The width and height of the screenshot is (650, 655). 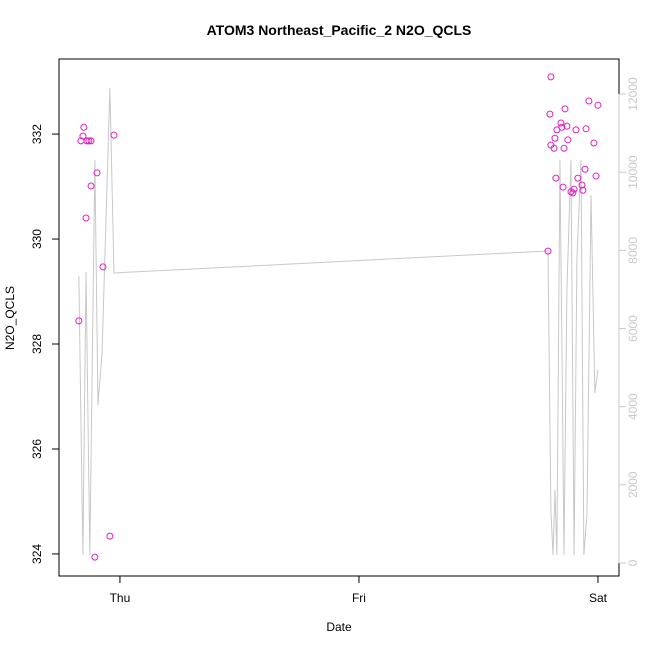 I want to click on y2-tick-label: 2000, so click(x=633, y=484).